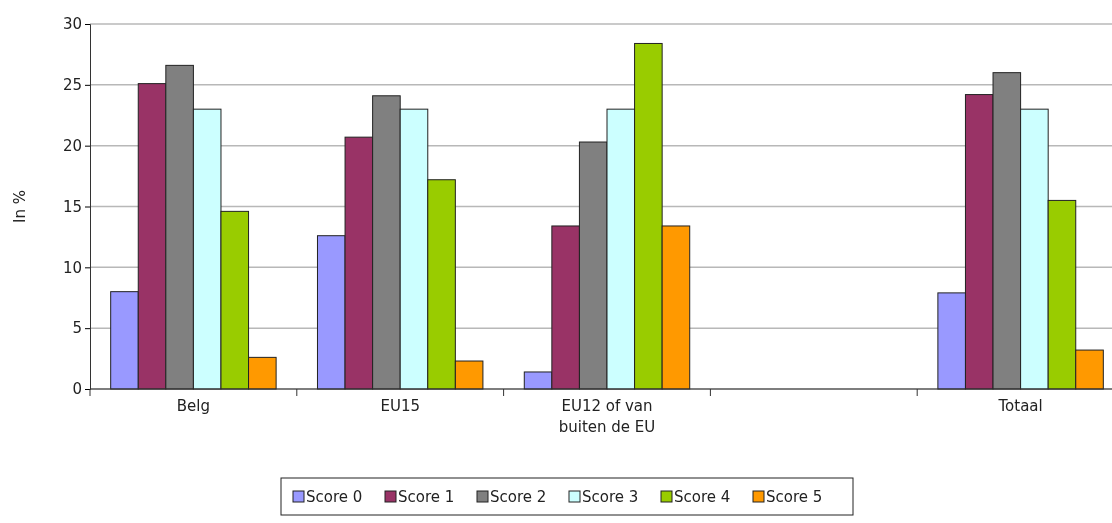 The width and height of the screenshot is (1112, 523). I want to click on legend-label: Score 1, so click(426, 497).